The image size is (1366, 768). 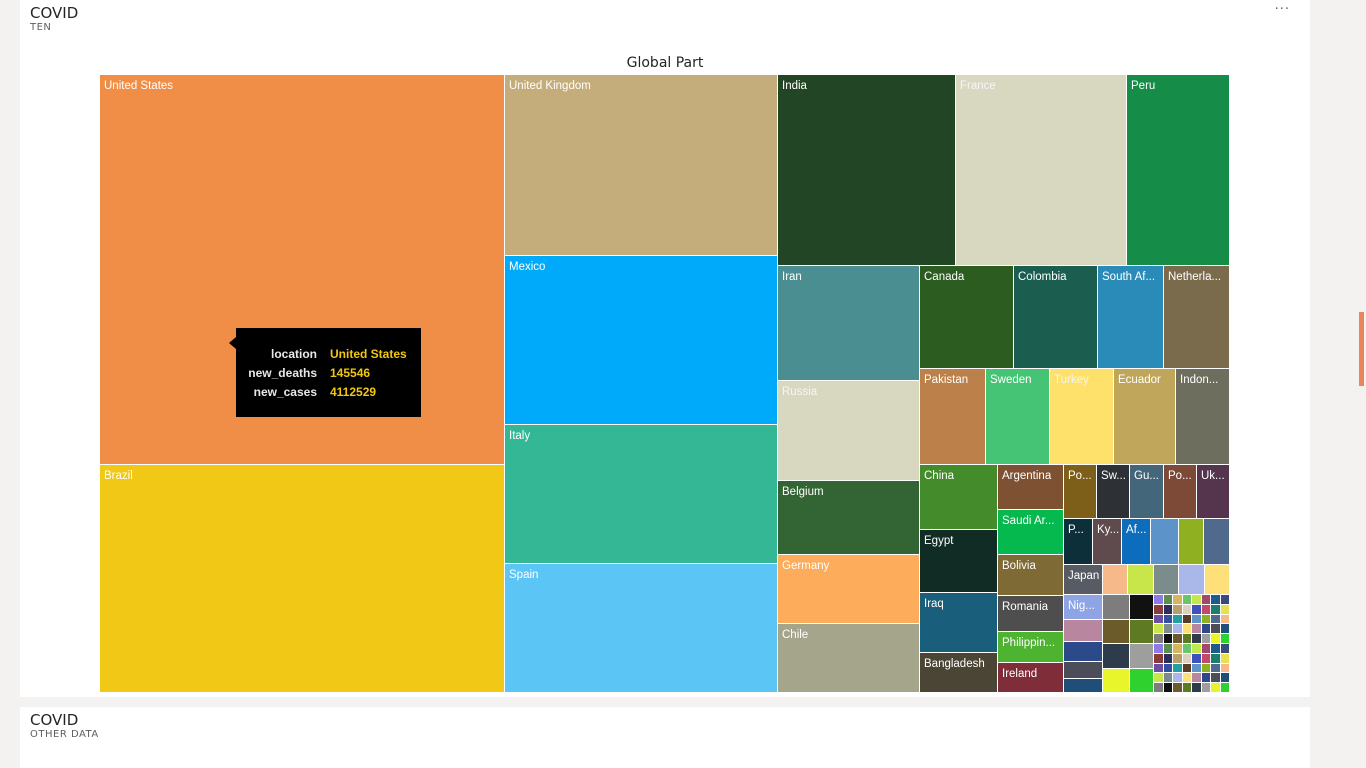 What do you see at coordinates (849, 323) in the screenshot?
I see `treemap-tile: Iran` at bounding box center [849, 323].